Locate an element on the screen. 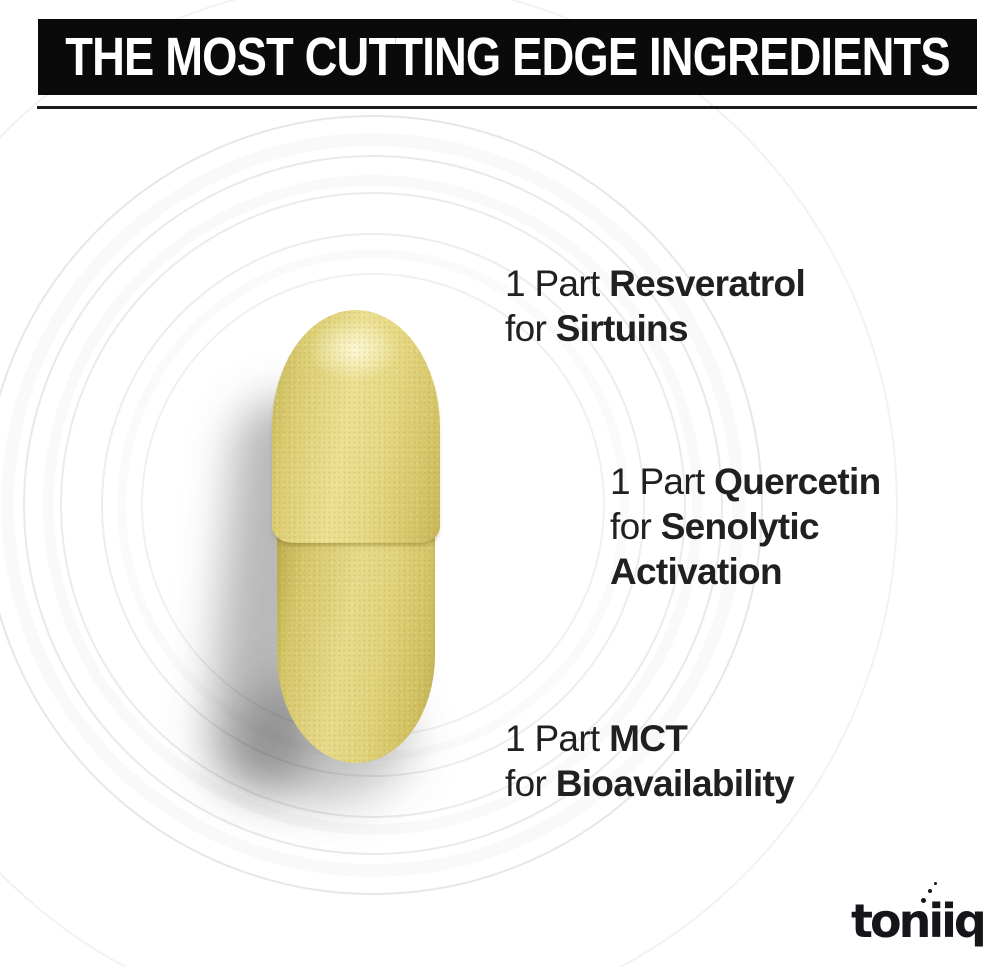 The height and width of the screenshot is (967, 1000). ingredient-item-mct: 1 Part MCT for Bioavailability is located at coordinates (650, 761).